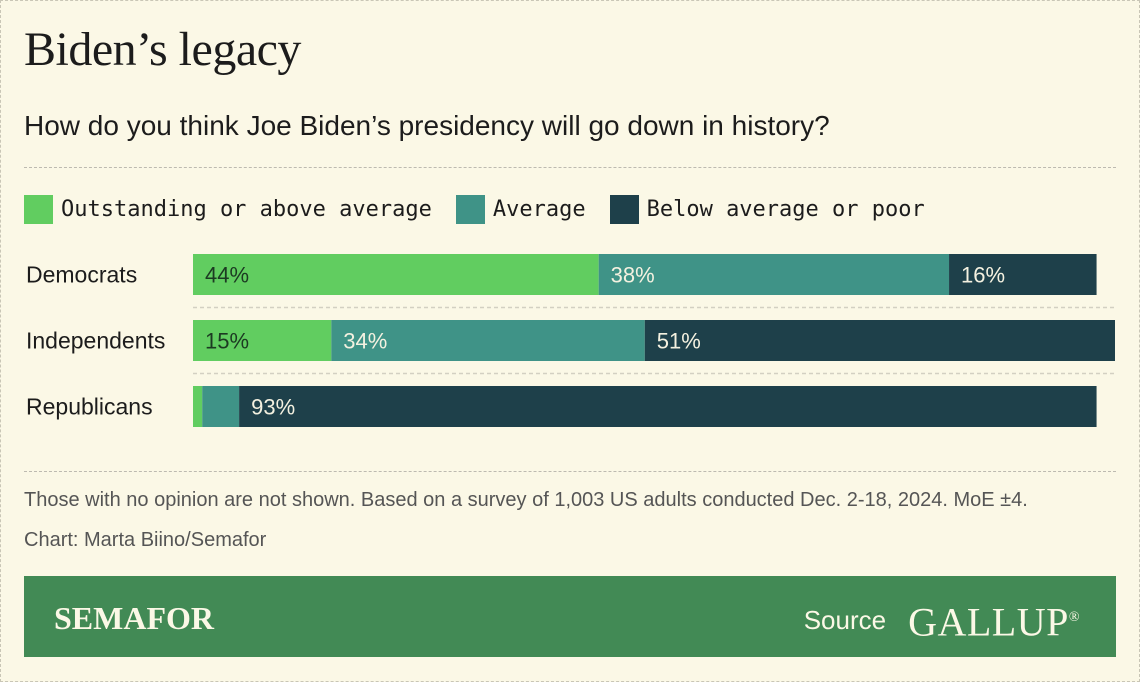  I want to click on gallup-logo-text: GALLUP, so click(988, 622).